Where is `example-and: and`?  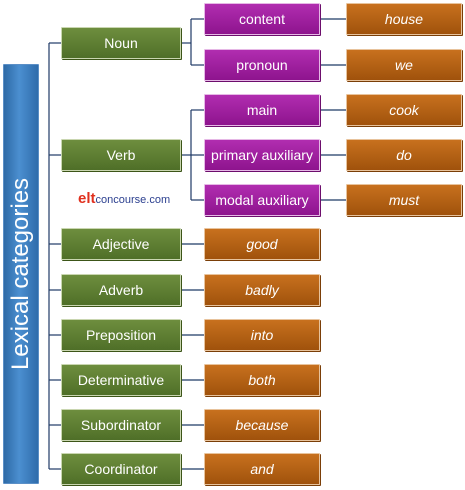 example-and: and is located at coordinates (262, 469).